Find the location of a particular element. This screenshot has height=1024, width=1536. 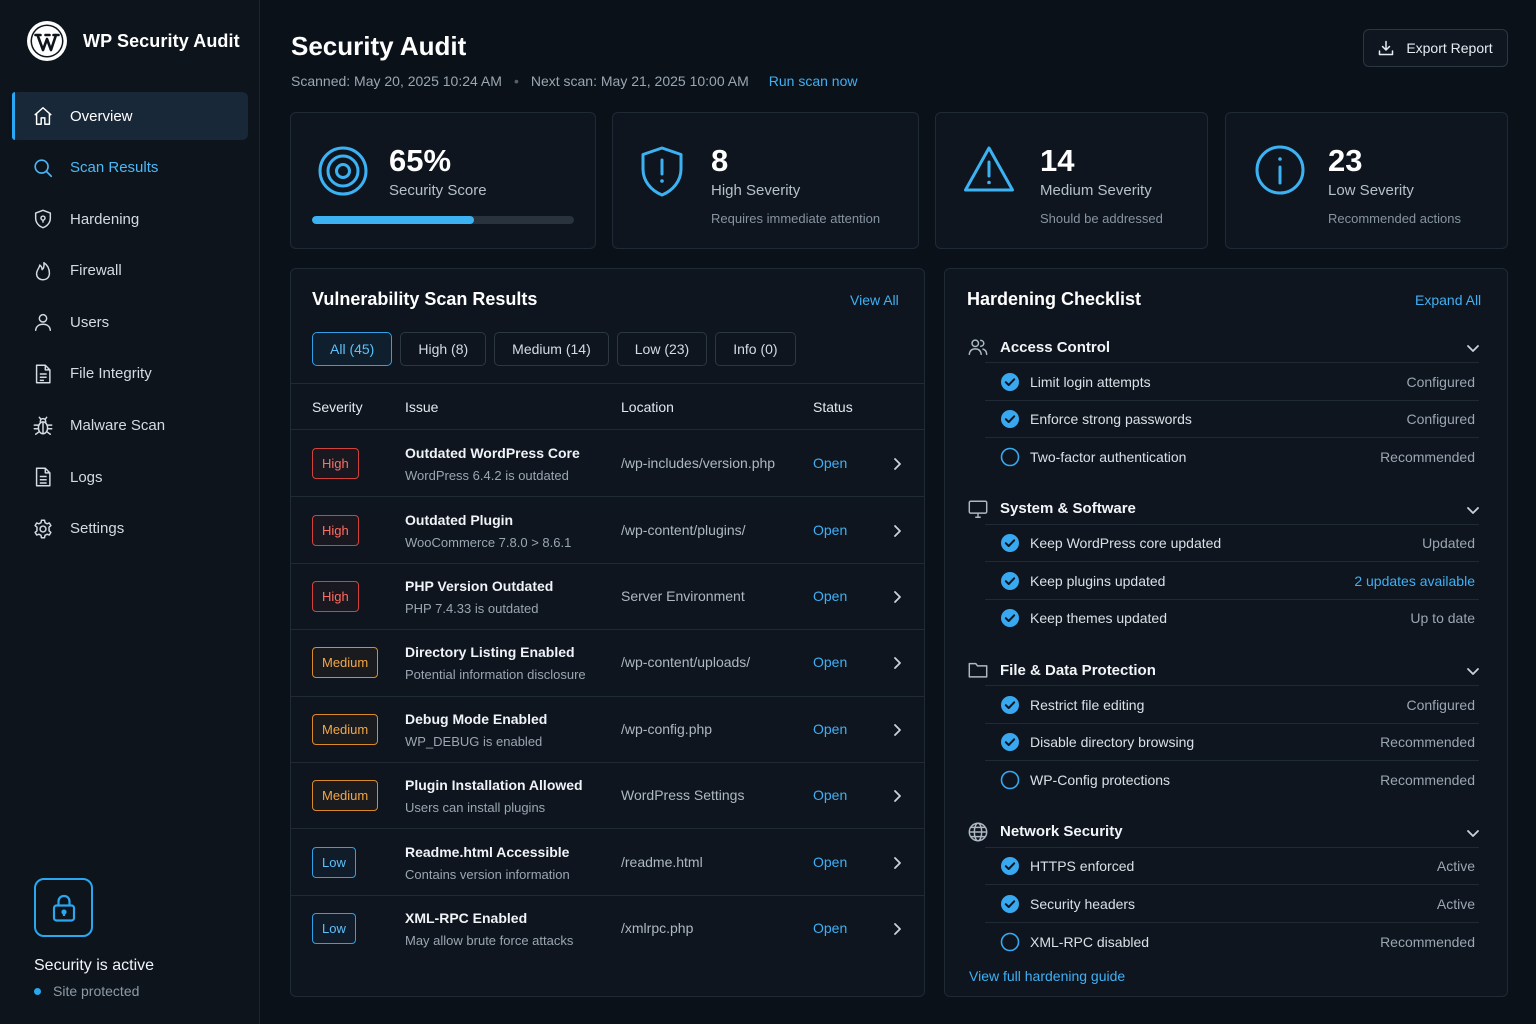

filter-medium: Medium (14) is located at coordinates (551, 349).